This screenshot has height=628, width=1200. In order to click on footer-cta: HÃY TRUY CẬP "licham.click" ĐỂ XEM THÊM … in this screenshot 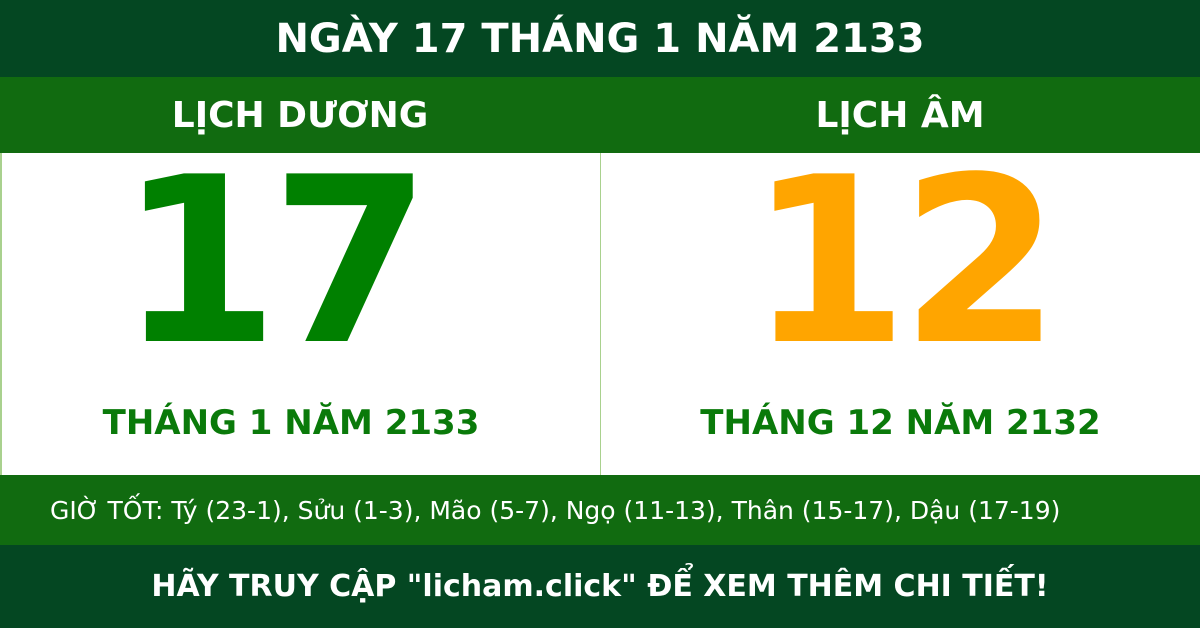, I will do `click(600, 586)`.